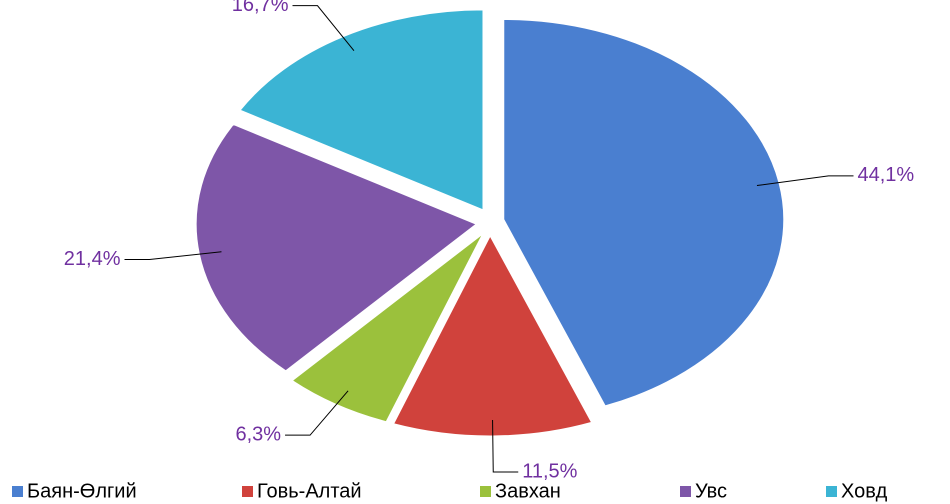 The image size is (950, 504). I want to click on value-label: 6,3%, so click(258, 434).